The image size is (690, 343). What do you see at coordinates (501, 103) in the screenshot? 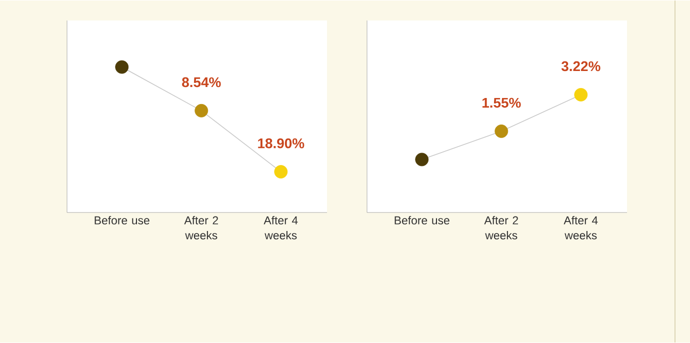
I see `annotation: 1.55%` at bounding box center [501, 103].